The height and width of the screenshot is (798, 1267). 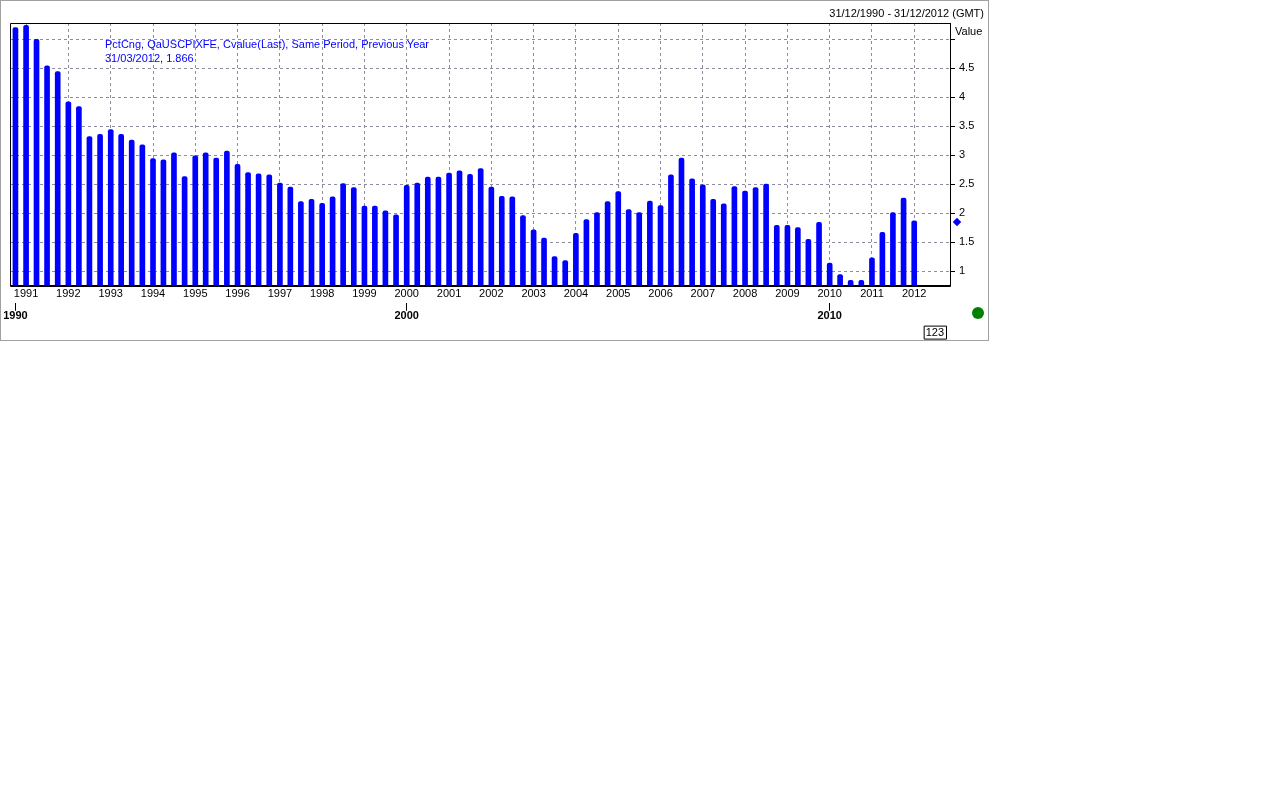 What do you see at coordinates (491, 293) in the screenshot?
I see `x-tick-label: 2002` at bounding box center [491, 293].